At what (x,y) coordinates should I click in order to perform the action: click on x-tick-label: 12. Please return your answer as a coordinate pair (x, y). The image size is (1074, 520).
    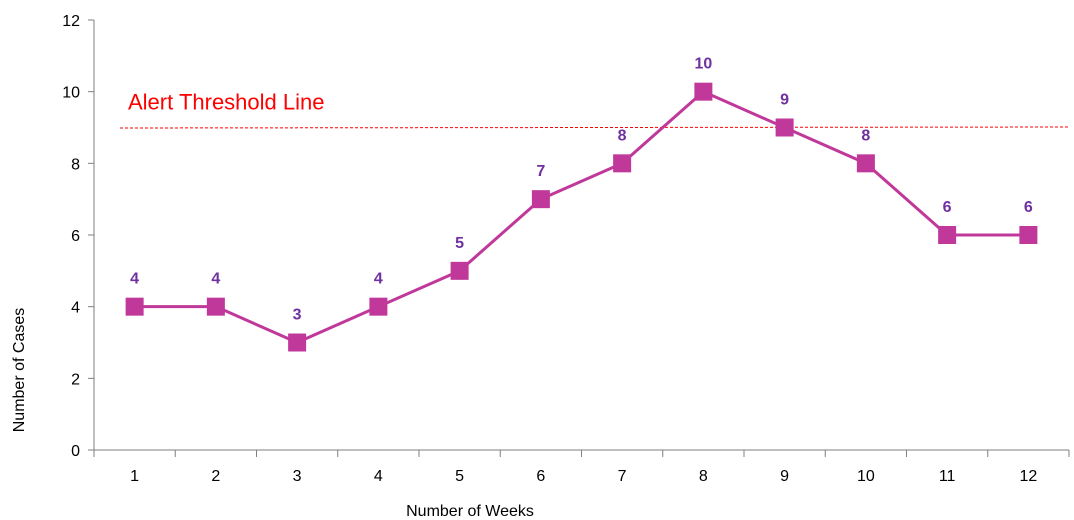
    Looking at the image, I should click on (1028, 476).